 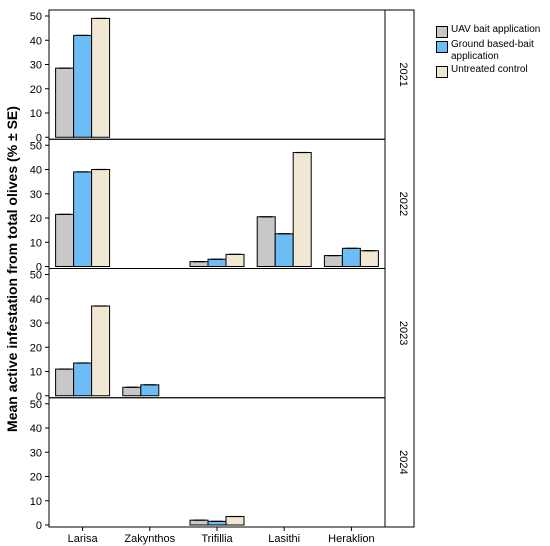 I want to click on legend-label: Ground based-bait application, so click(x=492, y=50).